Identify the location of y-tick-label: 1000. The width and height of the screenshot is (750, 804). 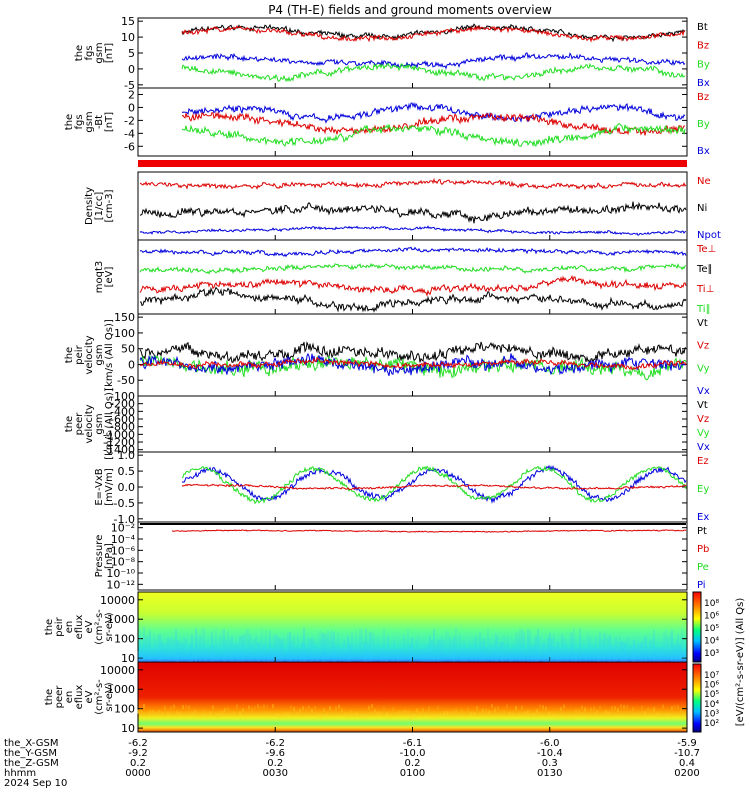
(121, 619).